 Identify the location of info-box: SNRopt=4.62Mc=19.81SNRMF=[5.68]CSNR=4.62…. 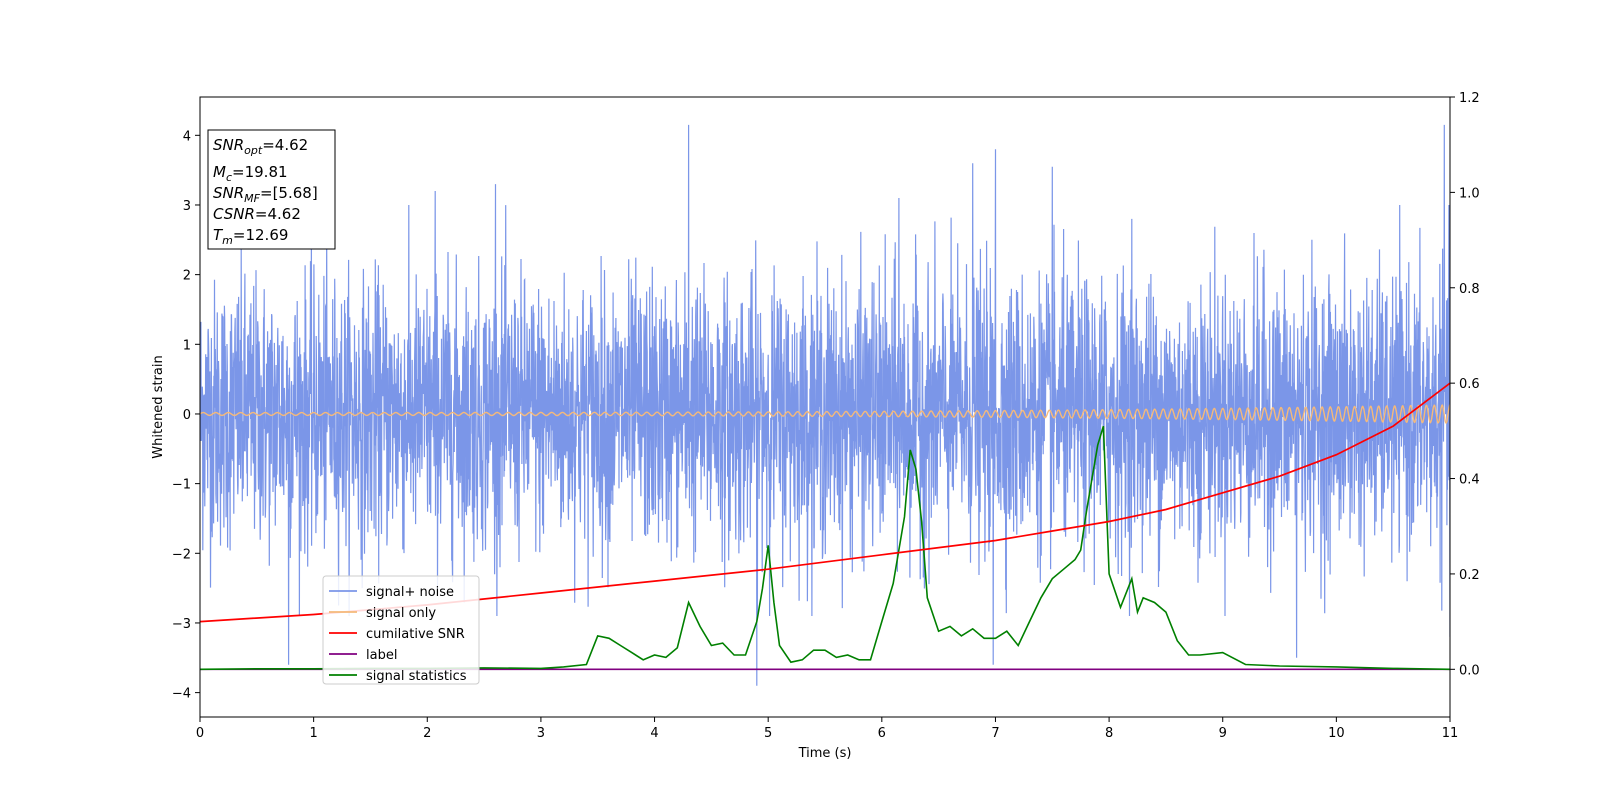
(271, 189).